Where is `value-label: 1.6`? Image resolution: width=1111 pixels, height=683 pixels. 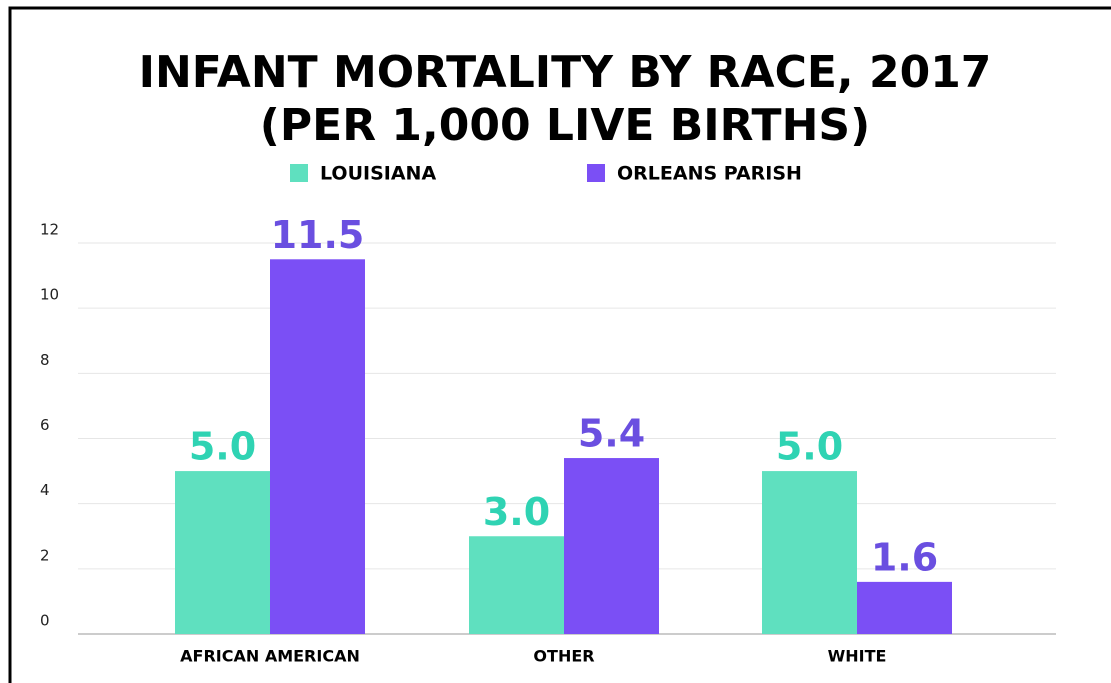 value-label: 1.6 is located at coordinates (904, 557).